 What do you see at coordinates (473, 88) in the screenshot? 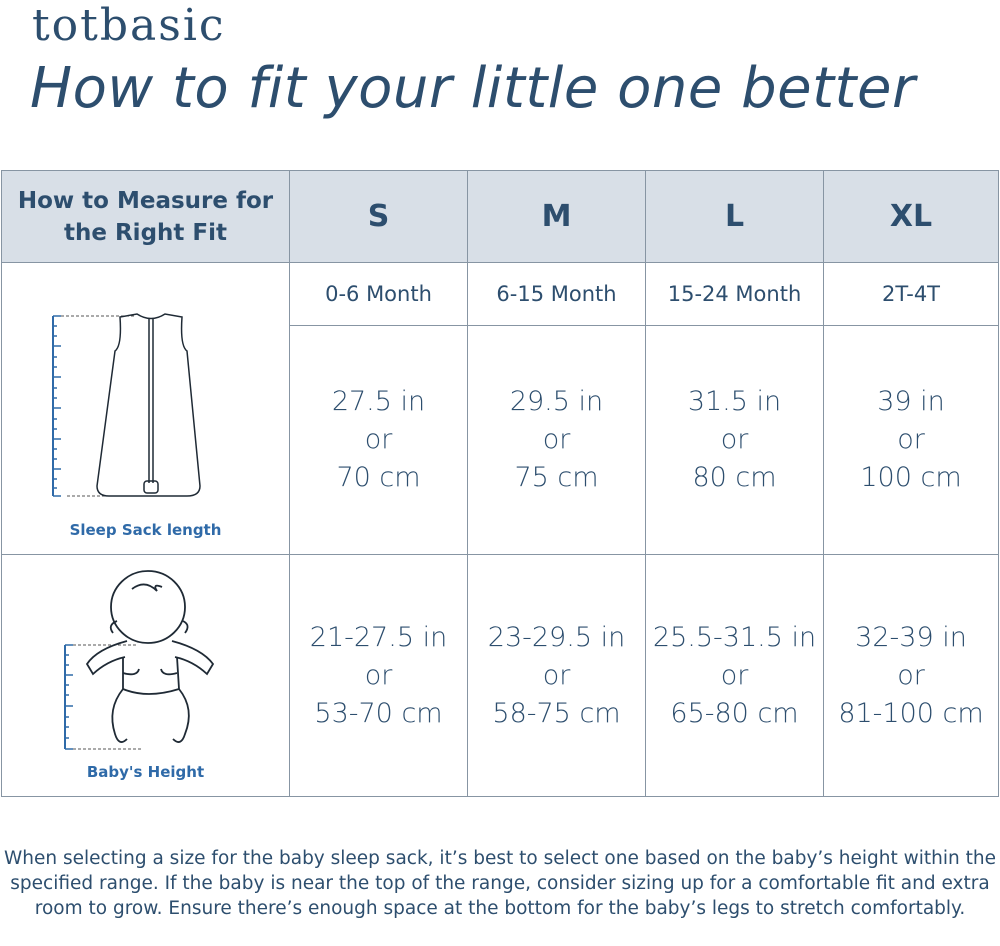
I see `page-title: How to fit your little one better` at bounding box center [473, 88].